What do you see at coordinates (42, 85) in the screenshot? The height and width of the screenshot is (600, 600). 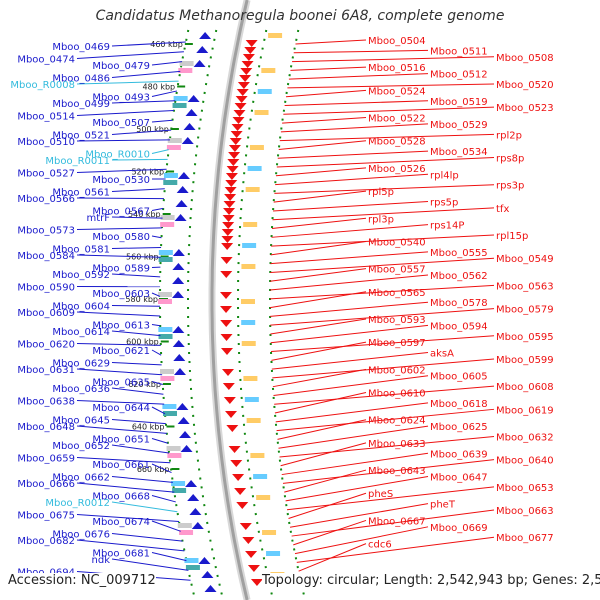 I see `gene-label-left: Mboo_R0008` at bounding box center [42, 85].